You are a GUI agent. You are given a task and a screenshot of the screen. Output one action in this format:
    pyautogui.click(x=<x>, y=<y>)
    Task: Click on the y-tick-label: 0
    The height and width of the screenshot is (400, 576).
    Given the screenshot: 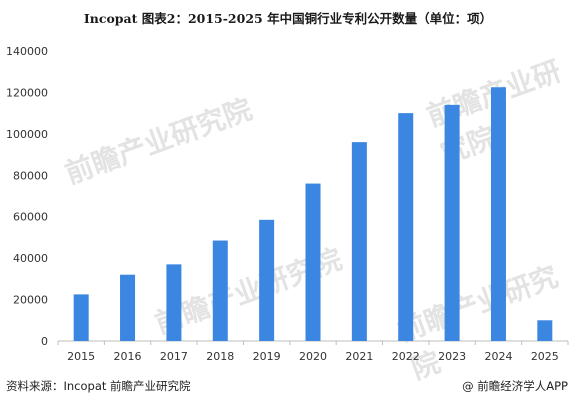 What is the action you would take?
    pyautogui.click(x=44, y=341)
    